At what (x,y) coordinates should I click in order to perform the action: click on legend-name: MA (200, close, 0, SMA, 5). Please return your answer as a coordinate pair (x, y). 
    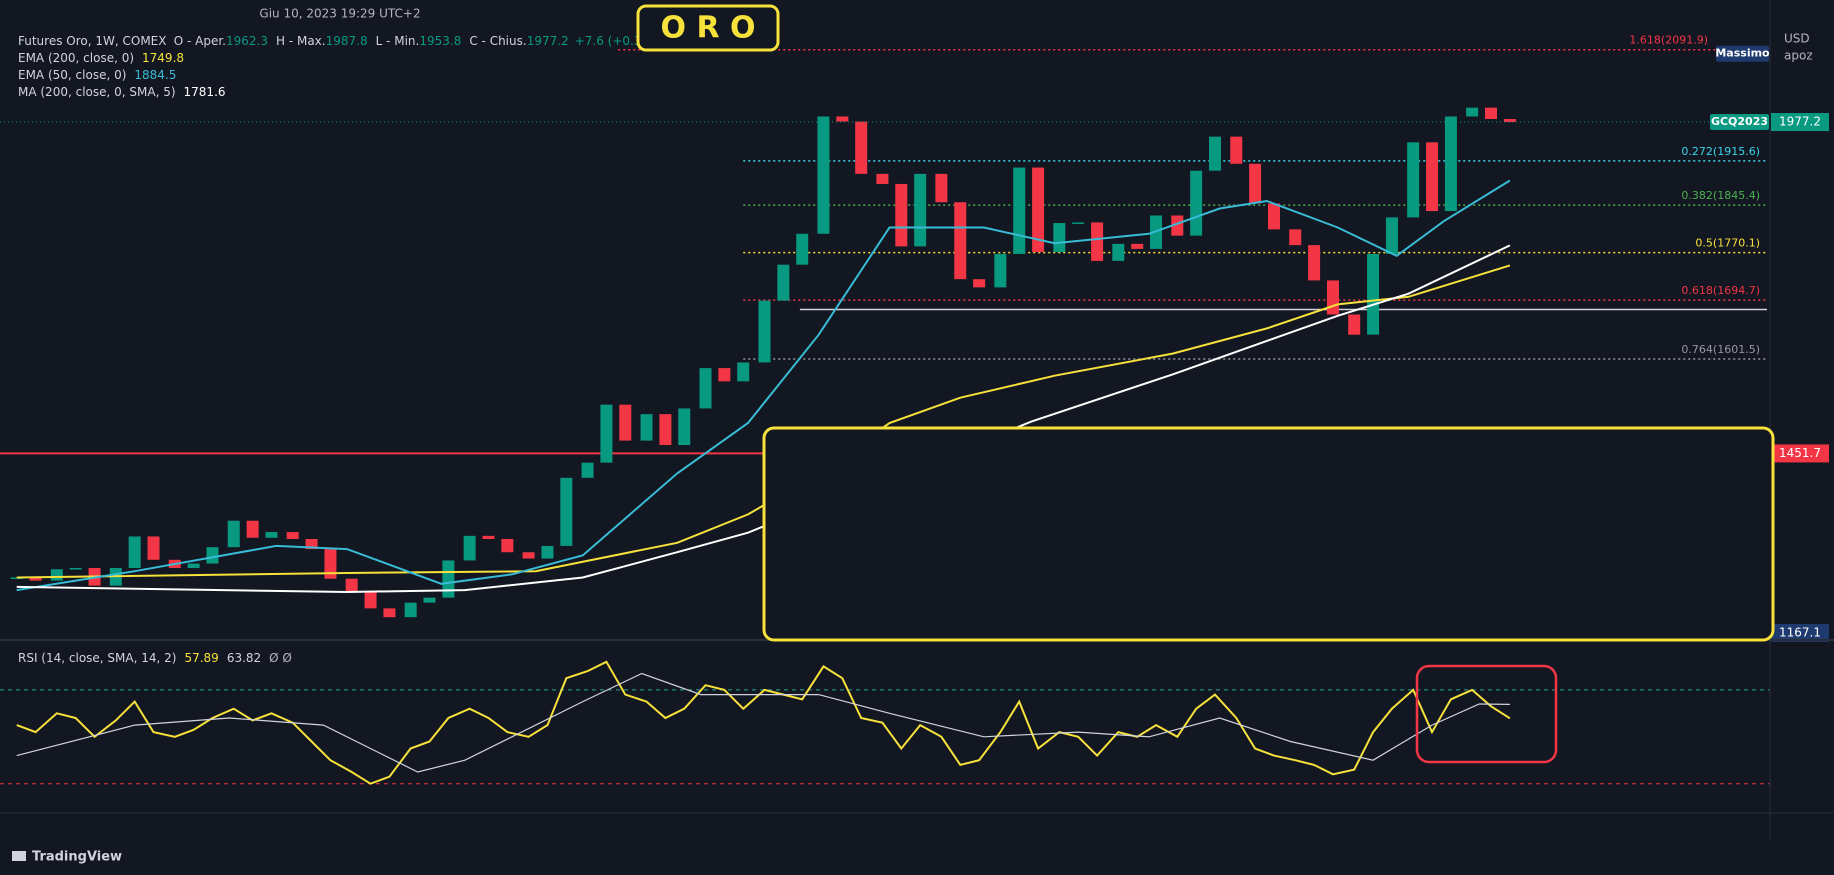
    Looking at the image, I should click on (97, 92).